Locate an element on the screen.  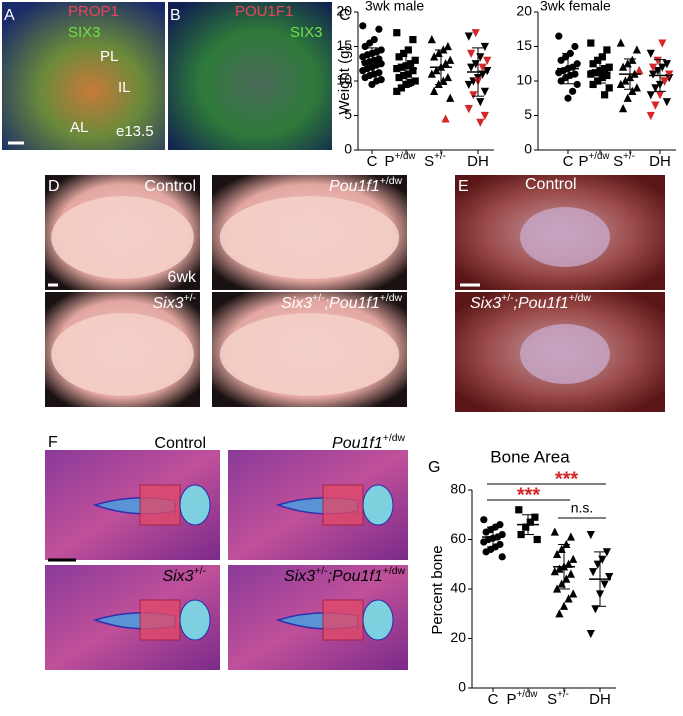
basioccipital is located at coordinates (195, 505).